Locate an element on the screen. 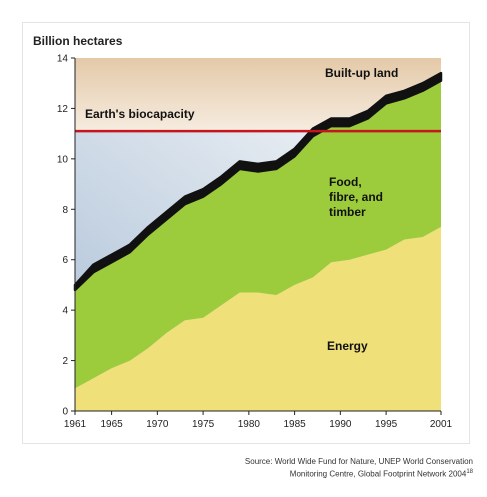  x-tick-label-1965: 1965 is located at coordinates (111, 424).